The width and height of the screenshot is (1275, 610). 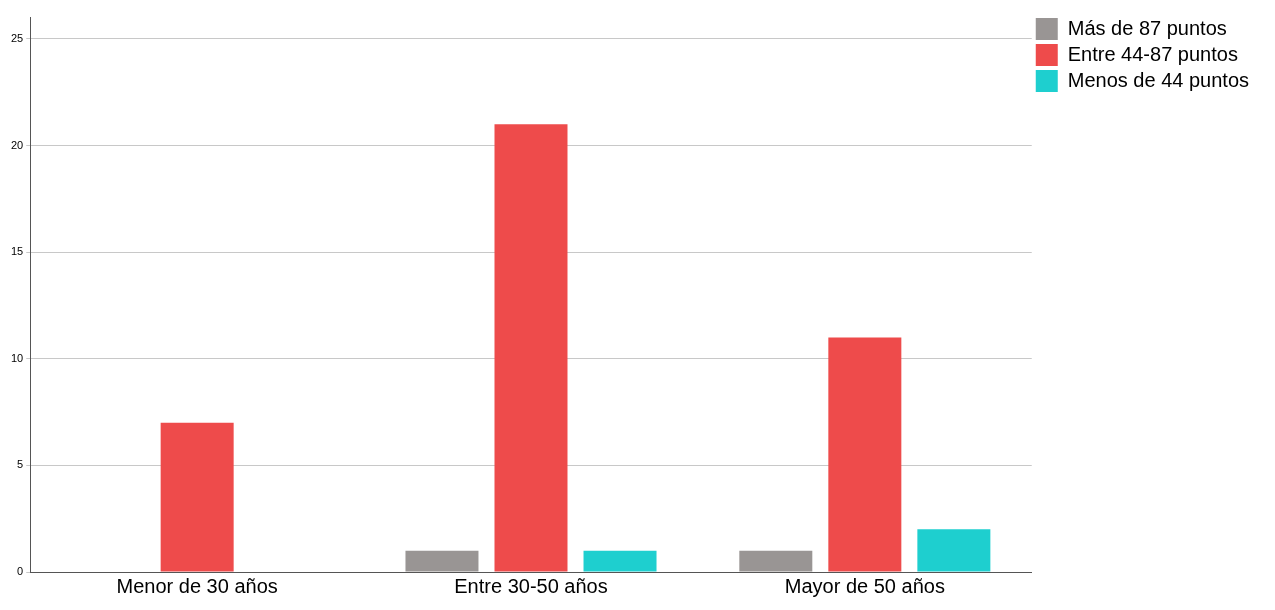 I want to click on legend-label: Más de 87 puntos, so click(x=1147, y=27).